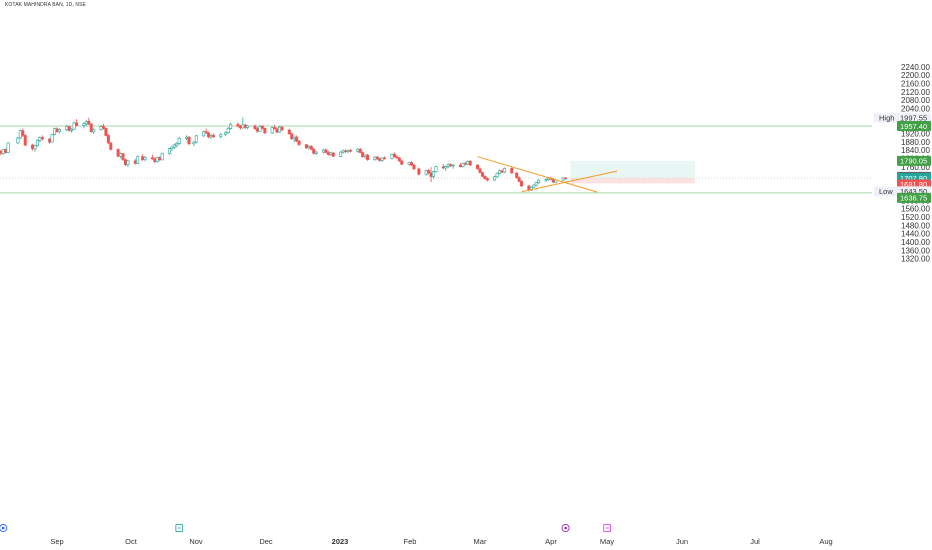 The width and height of the screenshot is (932, 550). Describe the element at coordinates (914, 197) in the screenshot. I see `support-price-tag: 1636.75` at that location.